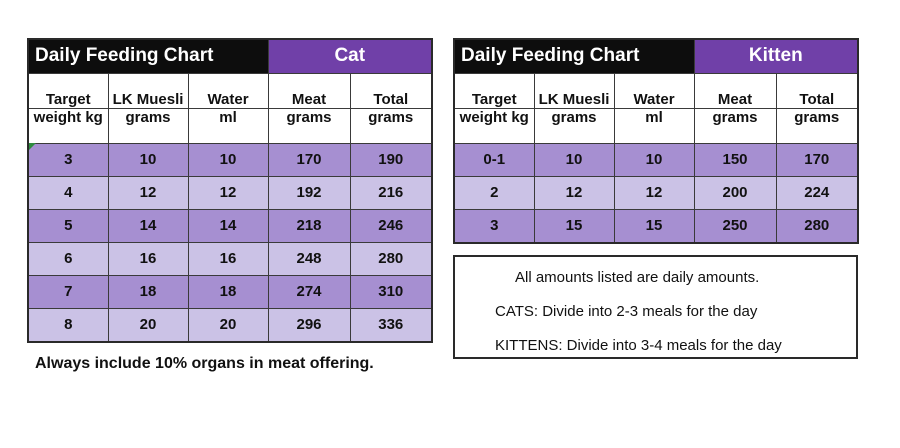 Image resolution: width=900 pixels, height=448 pixels. I want to click on table-row: 3 15 15 250 280, so click(656, 225).